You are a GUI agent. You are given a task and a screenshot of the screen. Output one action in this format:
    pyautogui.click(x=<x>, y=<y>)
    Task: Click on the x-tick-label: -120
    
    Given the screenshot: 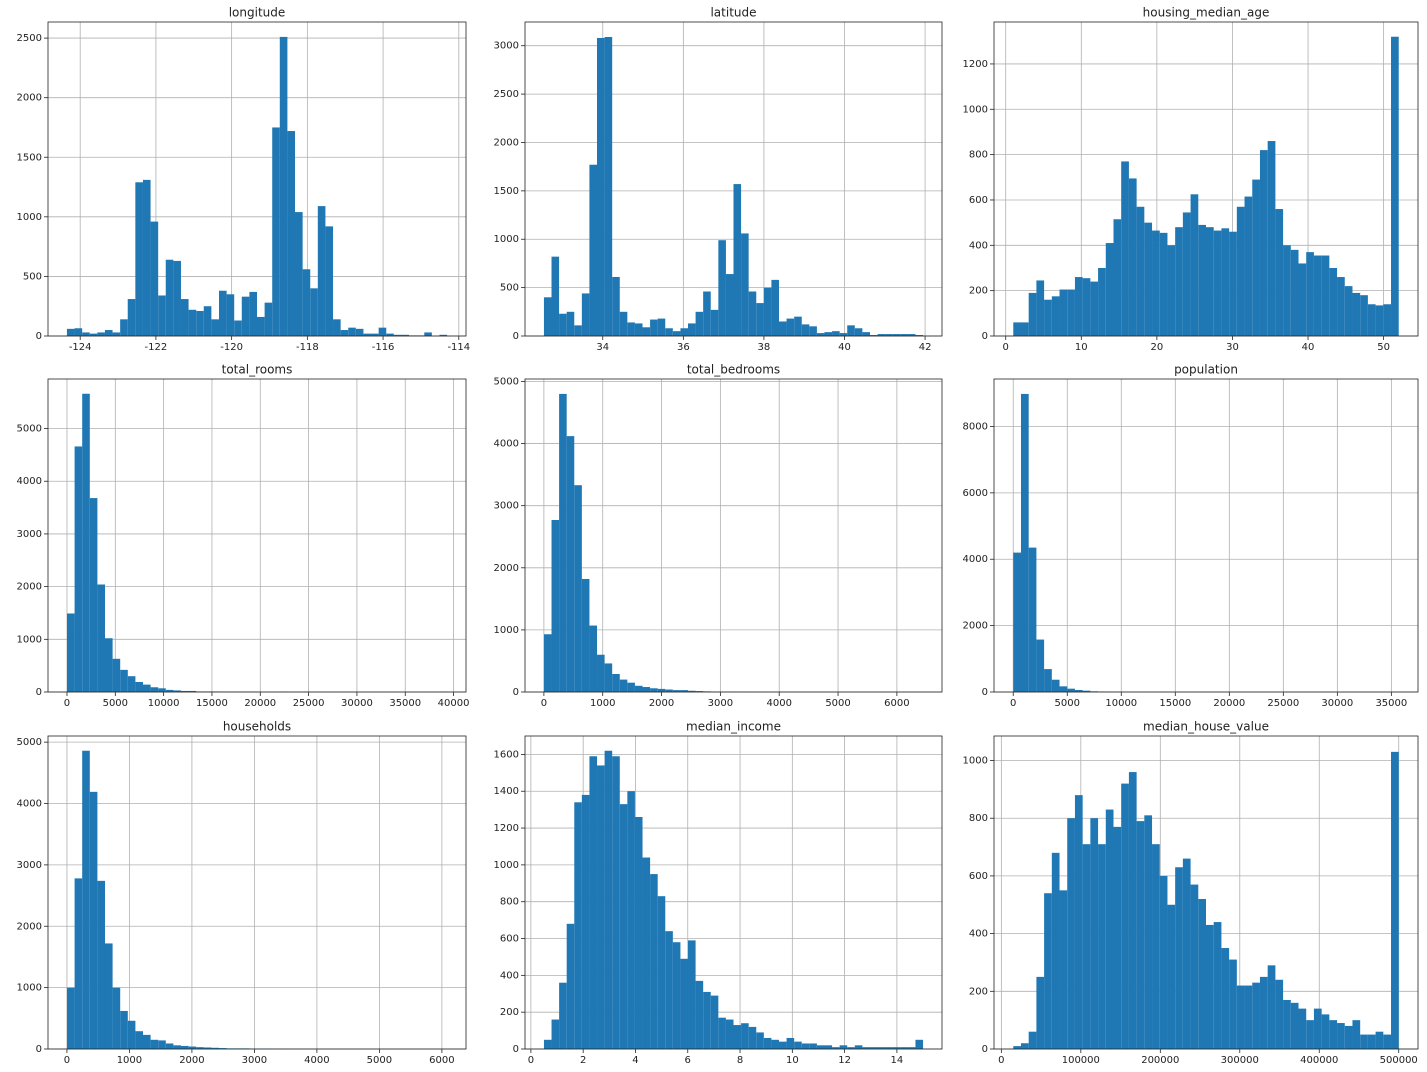 What is the action you would take?
    pyautogui.click(x=231, y=347)
    